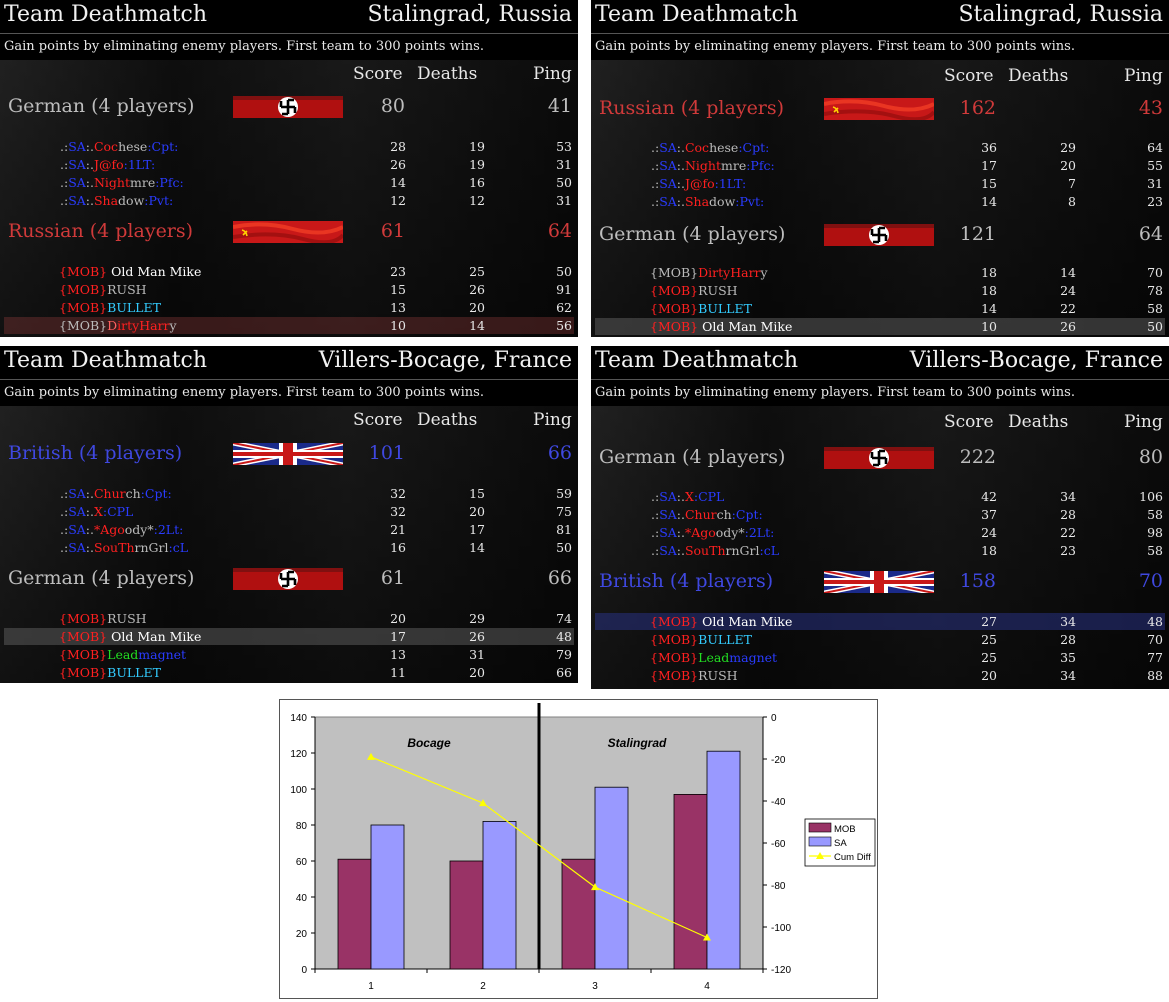 This screenshot has width=1169, height=1002. What do you see at coordinates (989, 147) in the screenshot?
I see `player-score: 36` at bounding box center [989, 147].